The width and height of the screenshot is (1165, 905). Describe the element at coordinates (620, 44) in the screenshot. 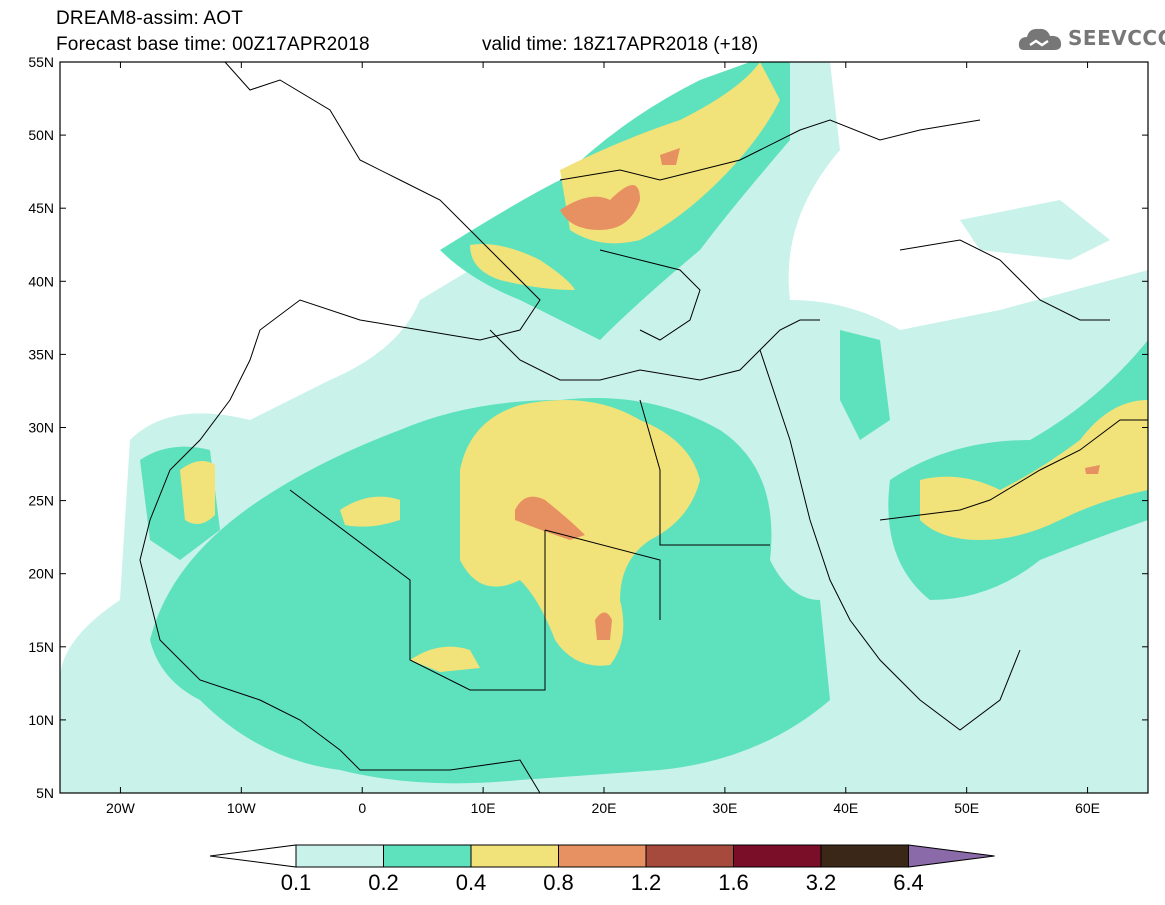

I see `valid-time: valid time: 18Z17APR2018 (+18)` at that location.